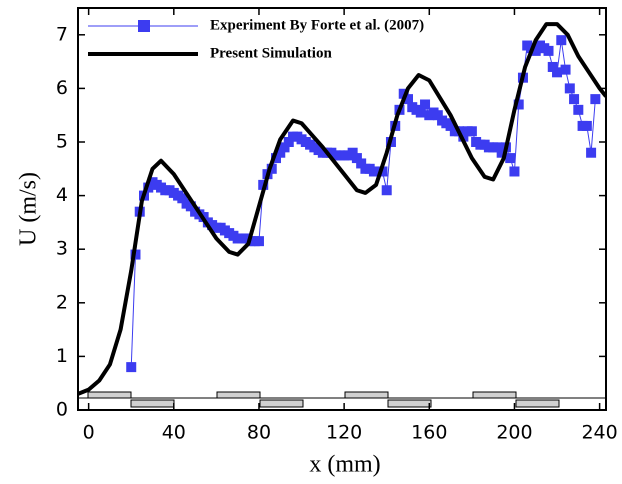 Image resolution: width=622 pixels, height=484 pixels. I want to click on x-tick-label: 200, so click(514, 433).